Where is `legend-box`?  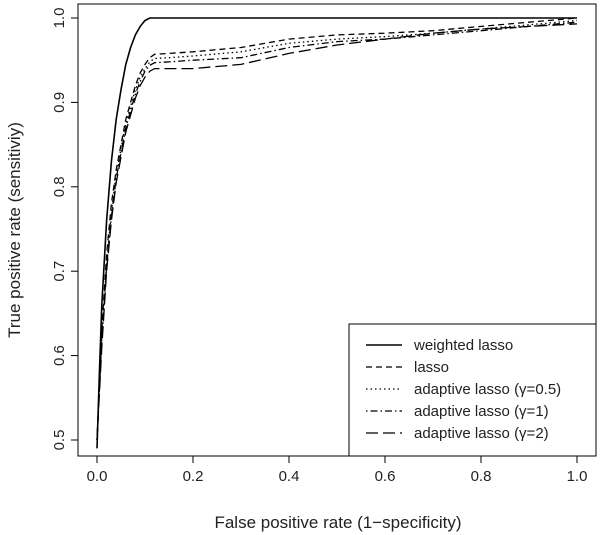
legend-box is located at coordinates (472, 390).